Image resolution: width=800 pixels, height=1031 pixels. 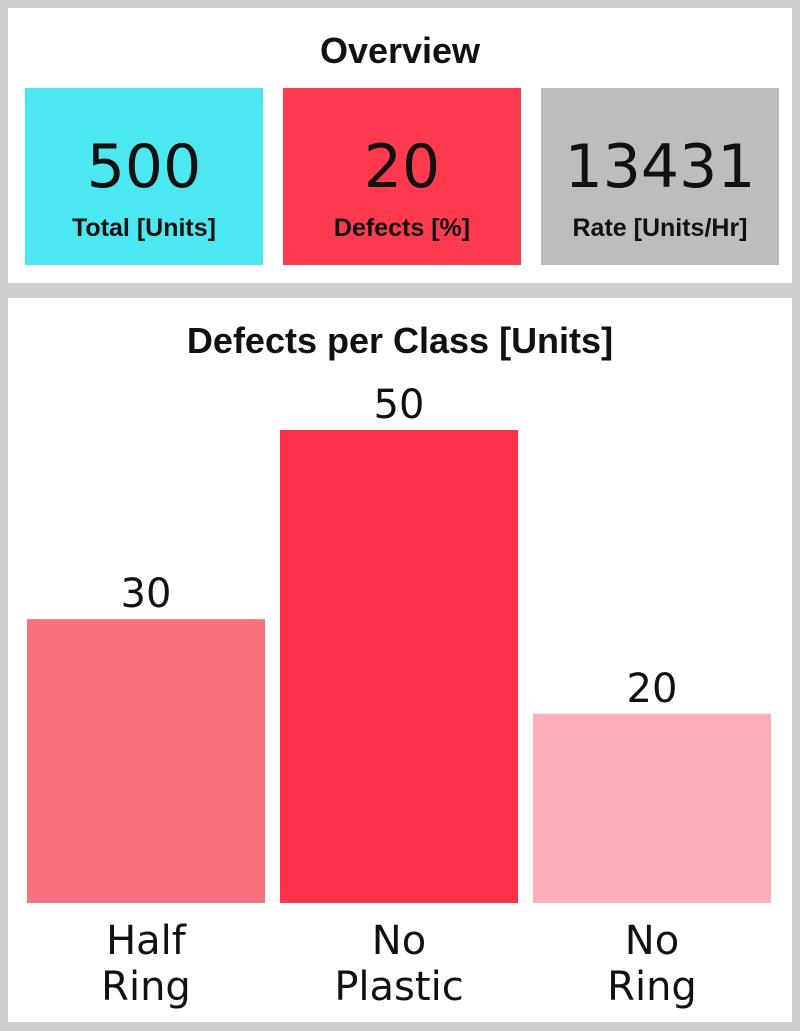 What do you see at coordinates (146, 594) in the screenshot?
I see `value-label: 30` at bounding box center [146, 594].